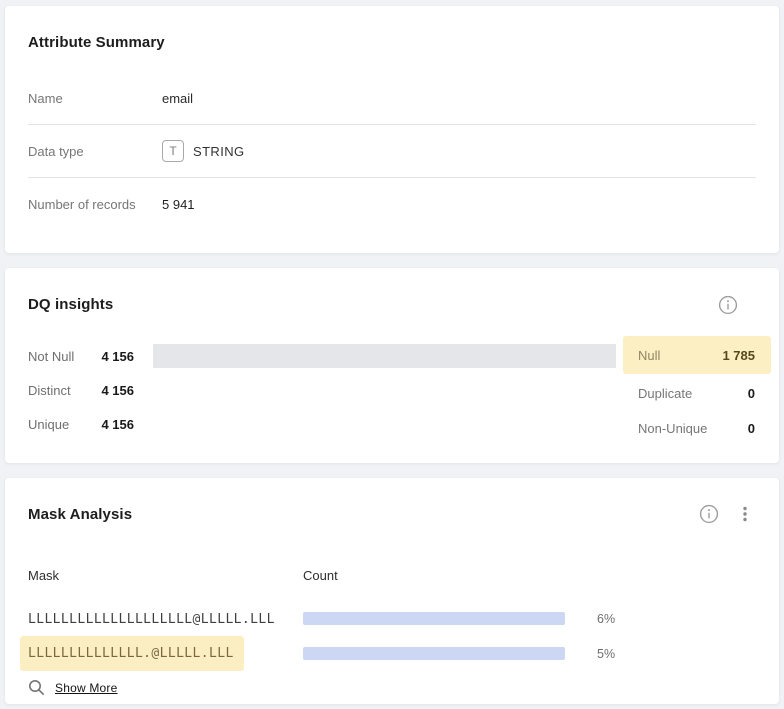 This screenshot has height=709, width=784. I want to click on show-more-control: Show More, so click(73, 687).